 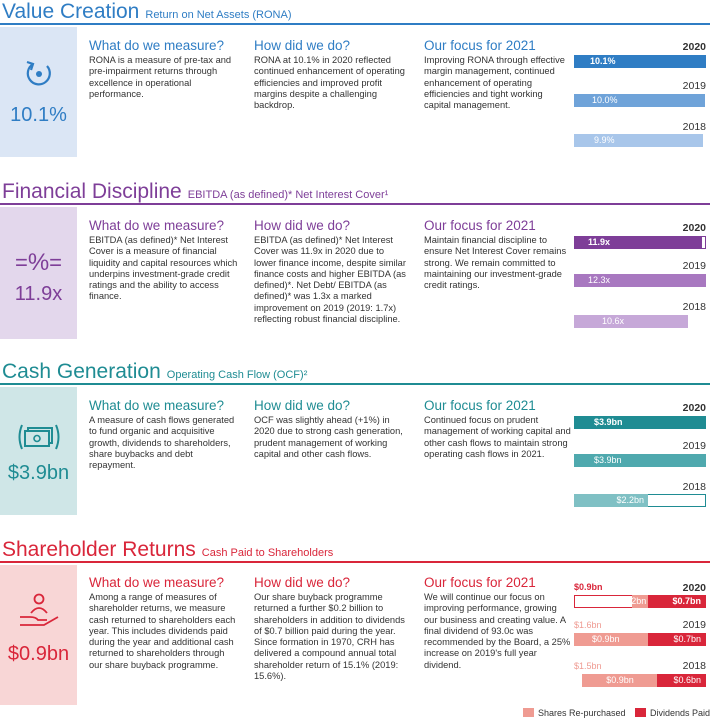 I want to click on kpi-value: 11.9x, so click(x=38, y=294).